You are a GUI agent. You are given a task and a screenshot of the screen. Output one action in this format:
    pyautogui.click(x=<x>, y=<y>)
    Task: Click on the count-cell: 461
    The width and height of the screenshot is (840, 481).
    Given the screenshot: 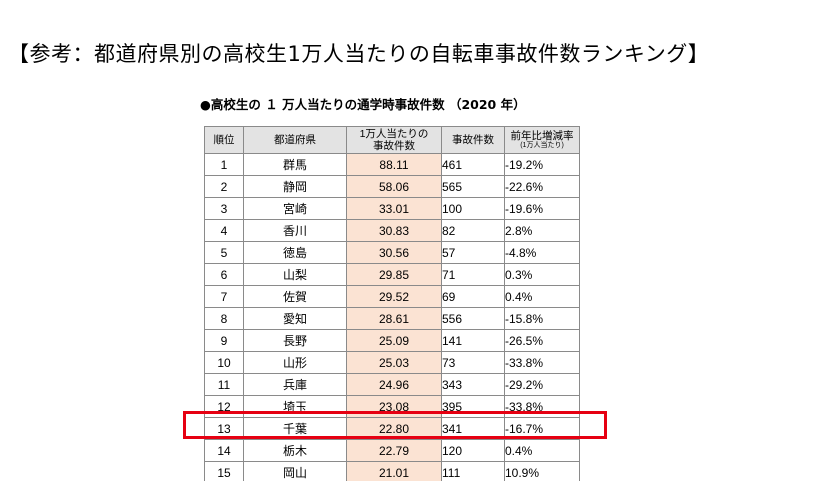 What is the action you would take?
    pyautogui.click(x=473, y=164)
    